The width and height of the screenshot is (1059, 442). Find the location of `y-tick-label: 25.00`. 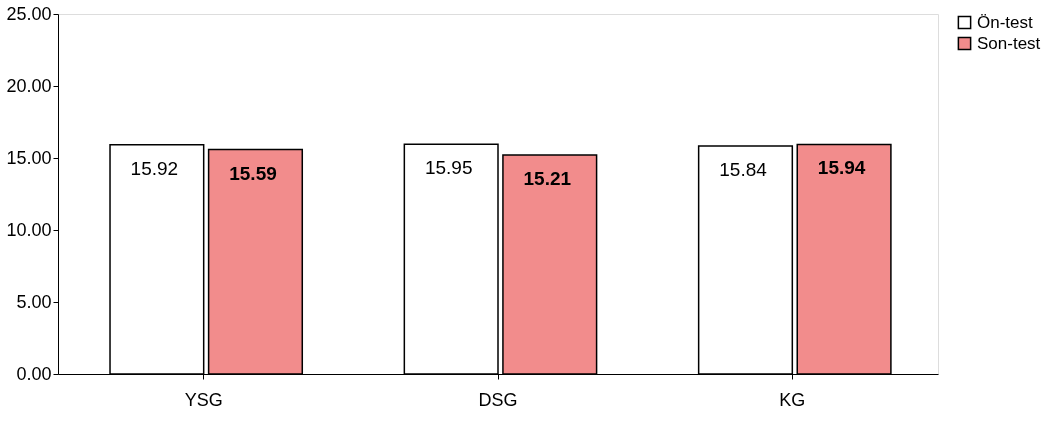

y-tick-label: 25.00 is located at coordinates (29, 13).